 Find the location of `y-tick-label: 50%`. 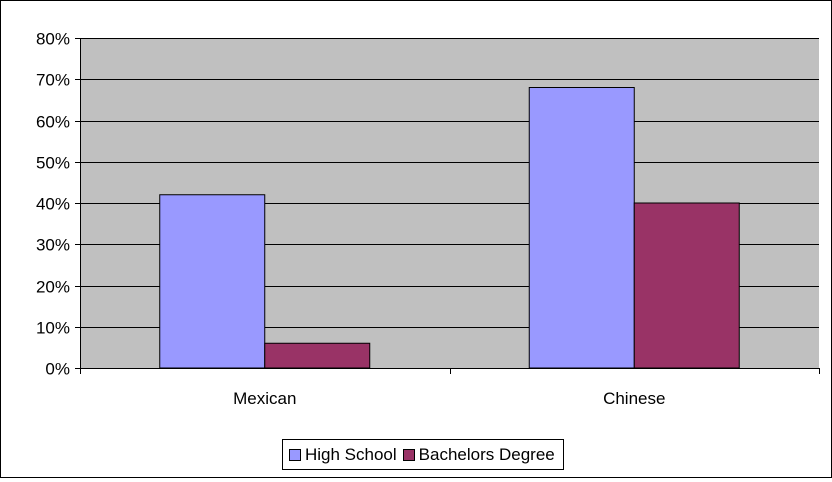

y-tick-label: 50% is located at coordinates (53, 163).